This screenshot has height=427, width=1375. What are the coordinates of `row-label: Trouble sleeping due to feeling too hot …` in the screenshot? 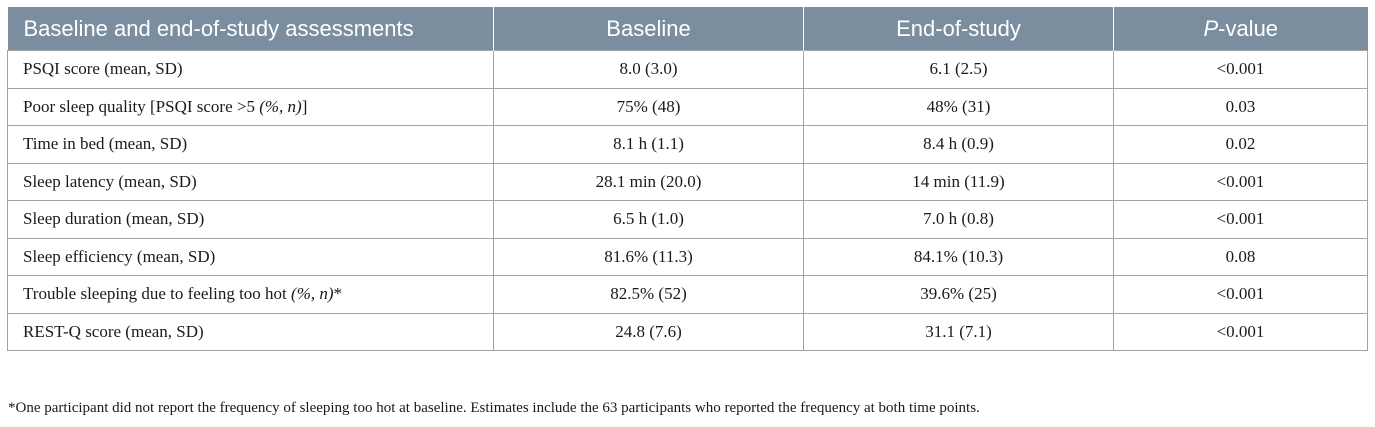 It's located at (250, 294).